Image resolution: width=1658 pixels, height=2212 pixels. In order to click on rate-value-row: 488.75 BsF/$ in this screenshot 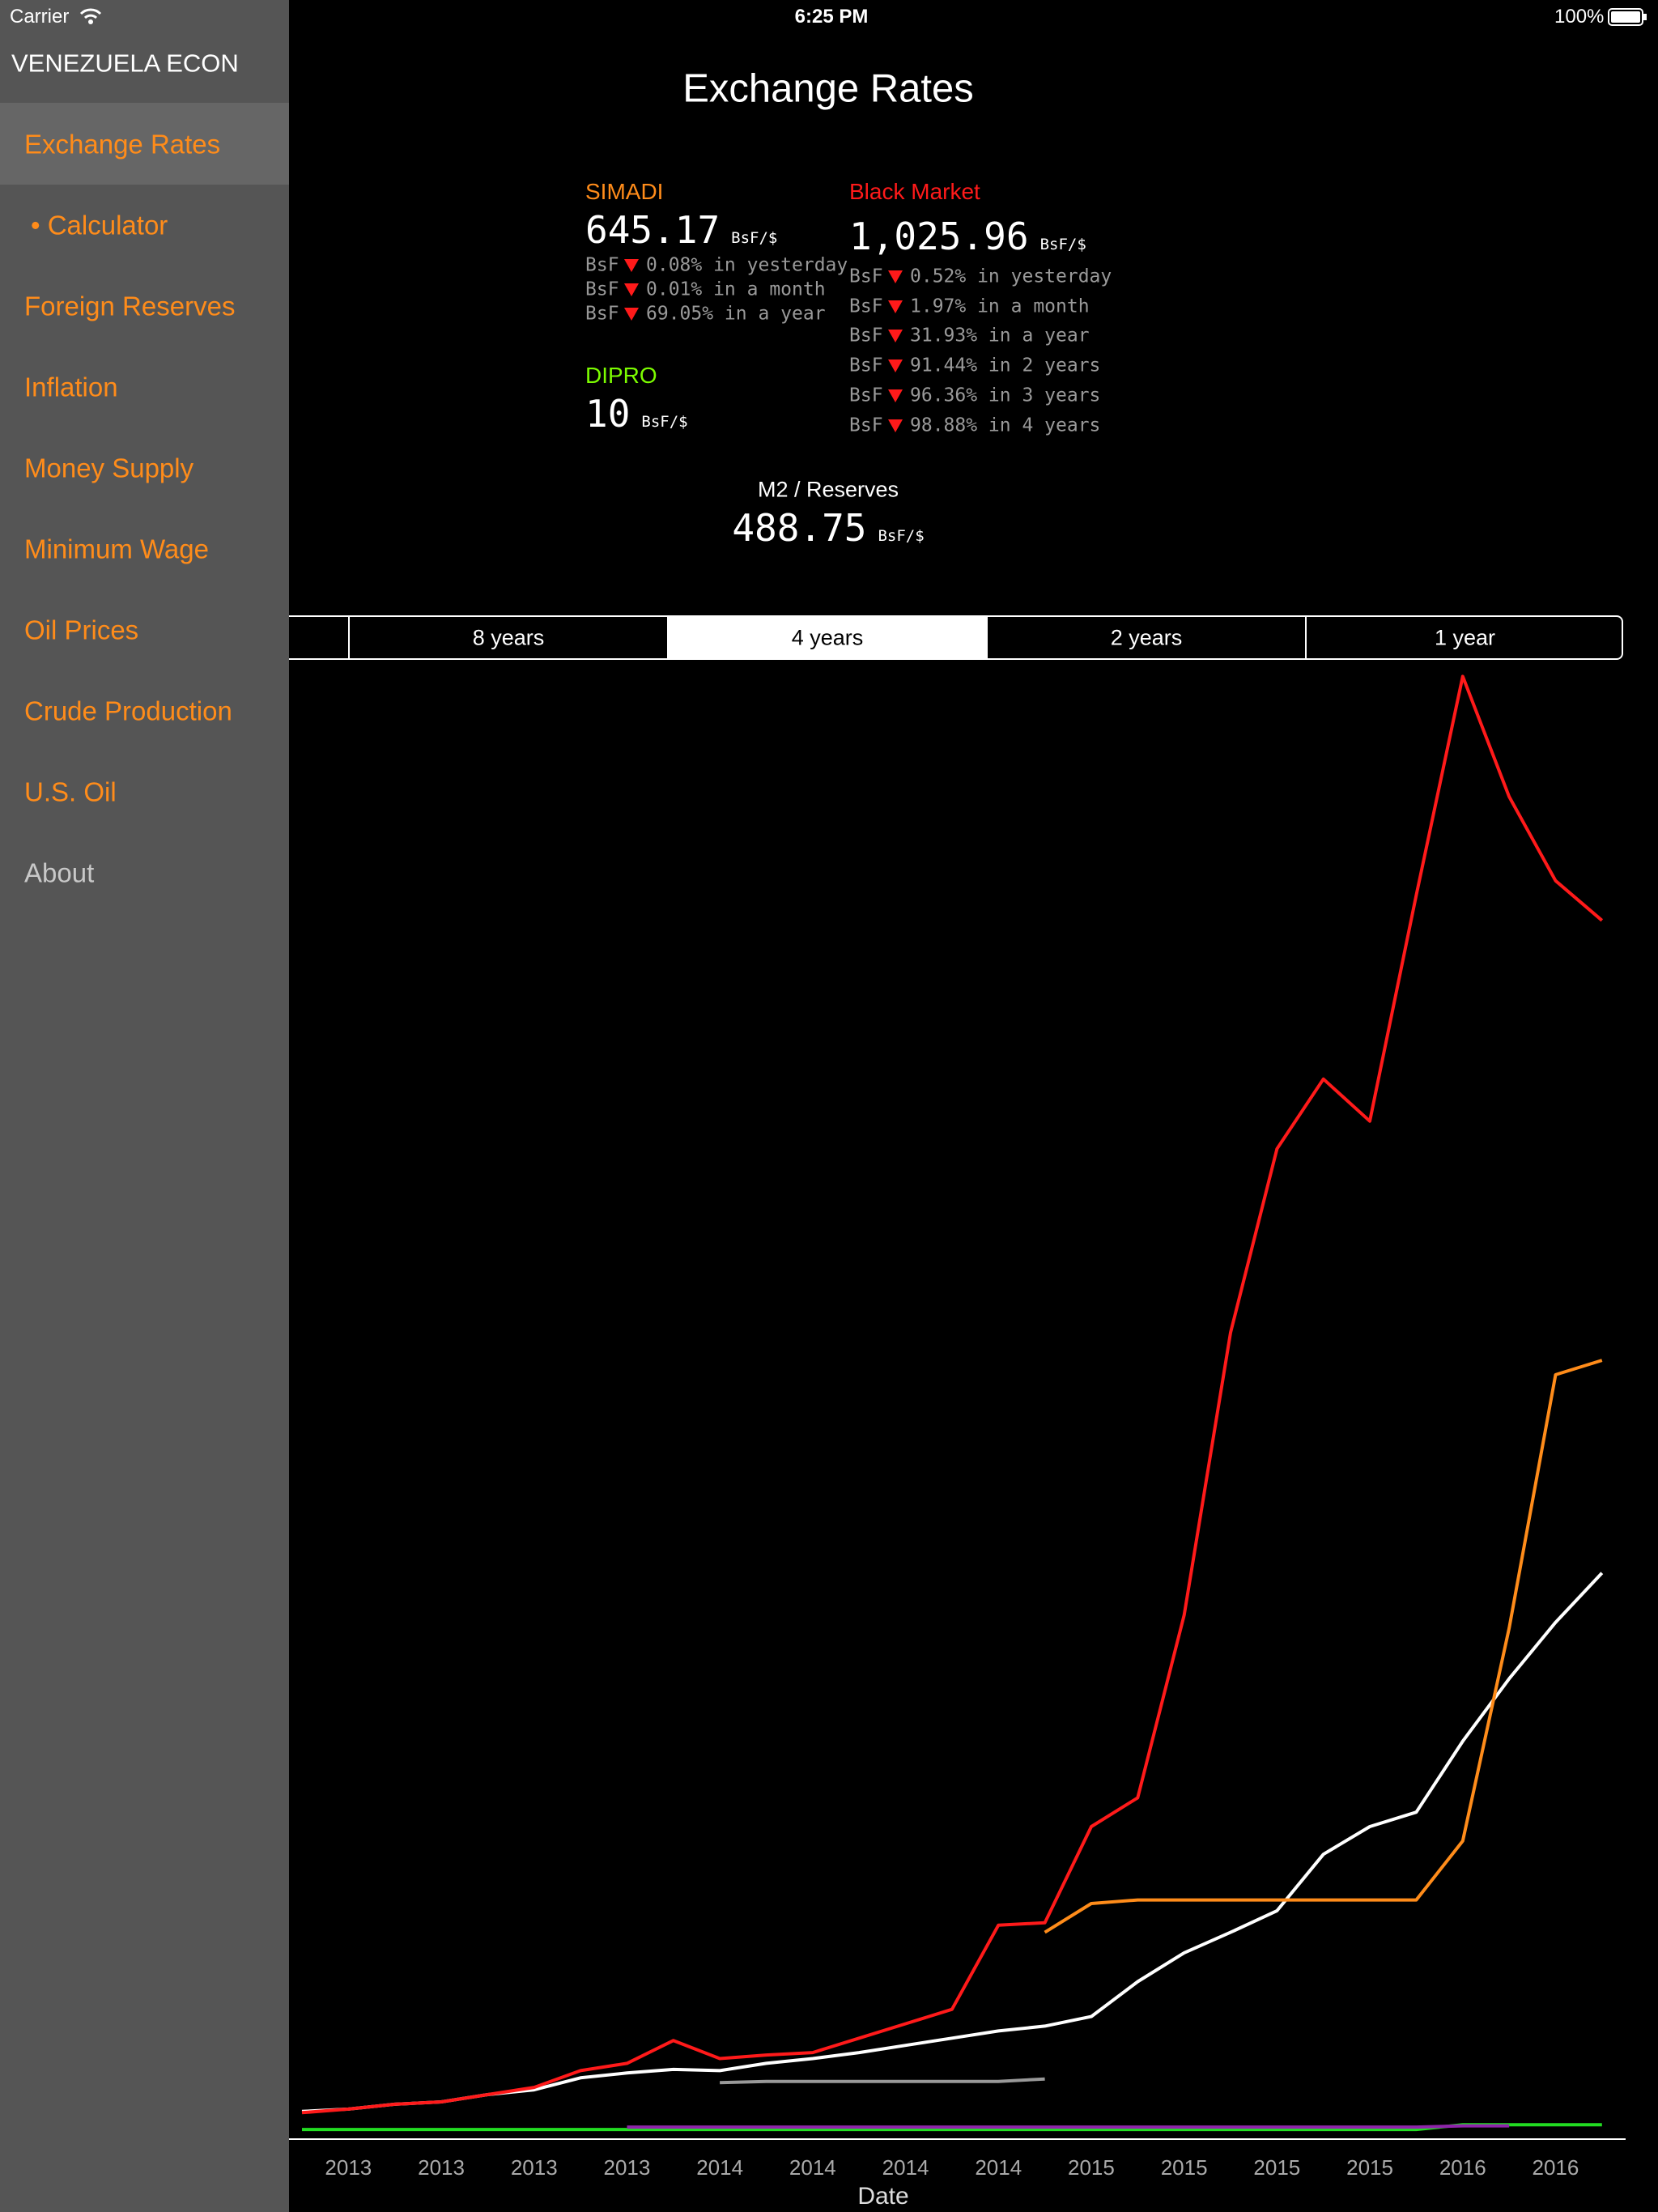, I will do `click(828, 528)`.